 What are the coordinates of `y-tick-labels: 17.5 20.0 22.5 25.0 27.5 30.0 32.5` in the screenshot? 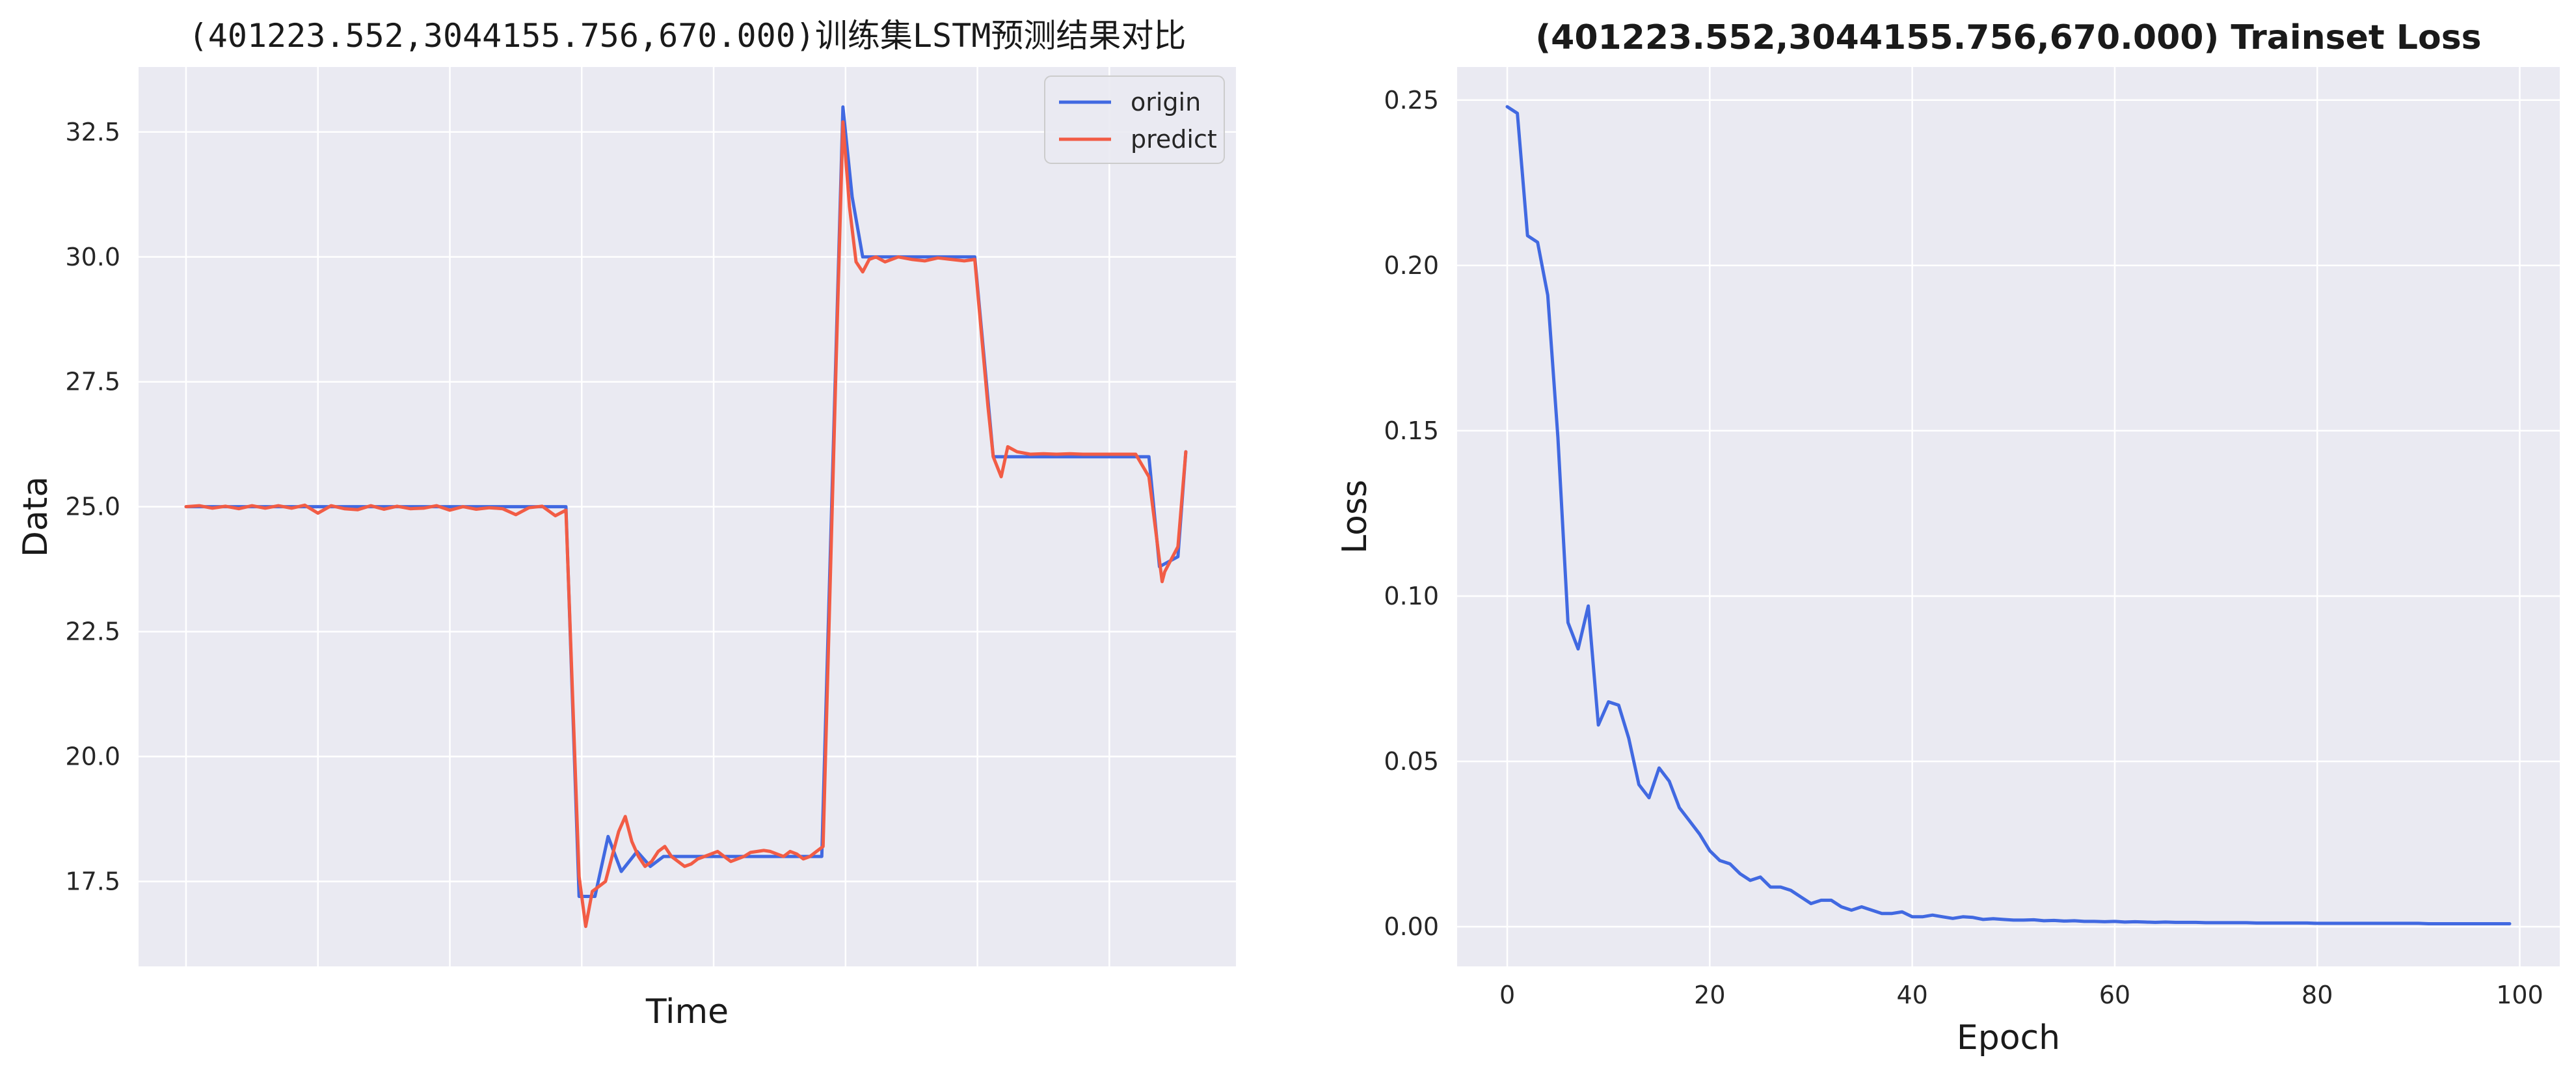 It's located at (92, 507).